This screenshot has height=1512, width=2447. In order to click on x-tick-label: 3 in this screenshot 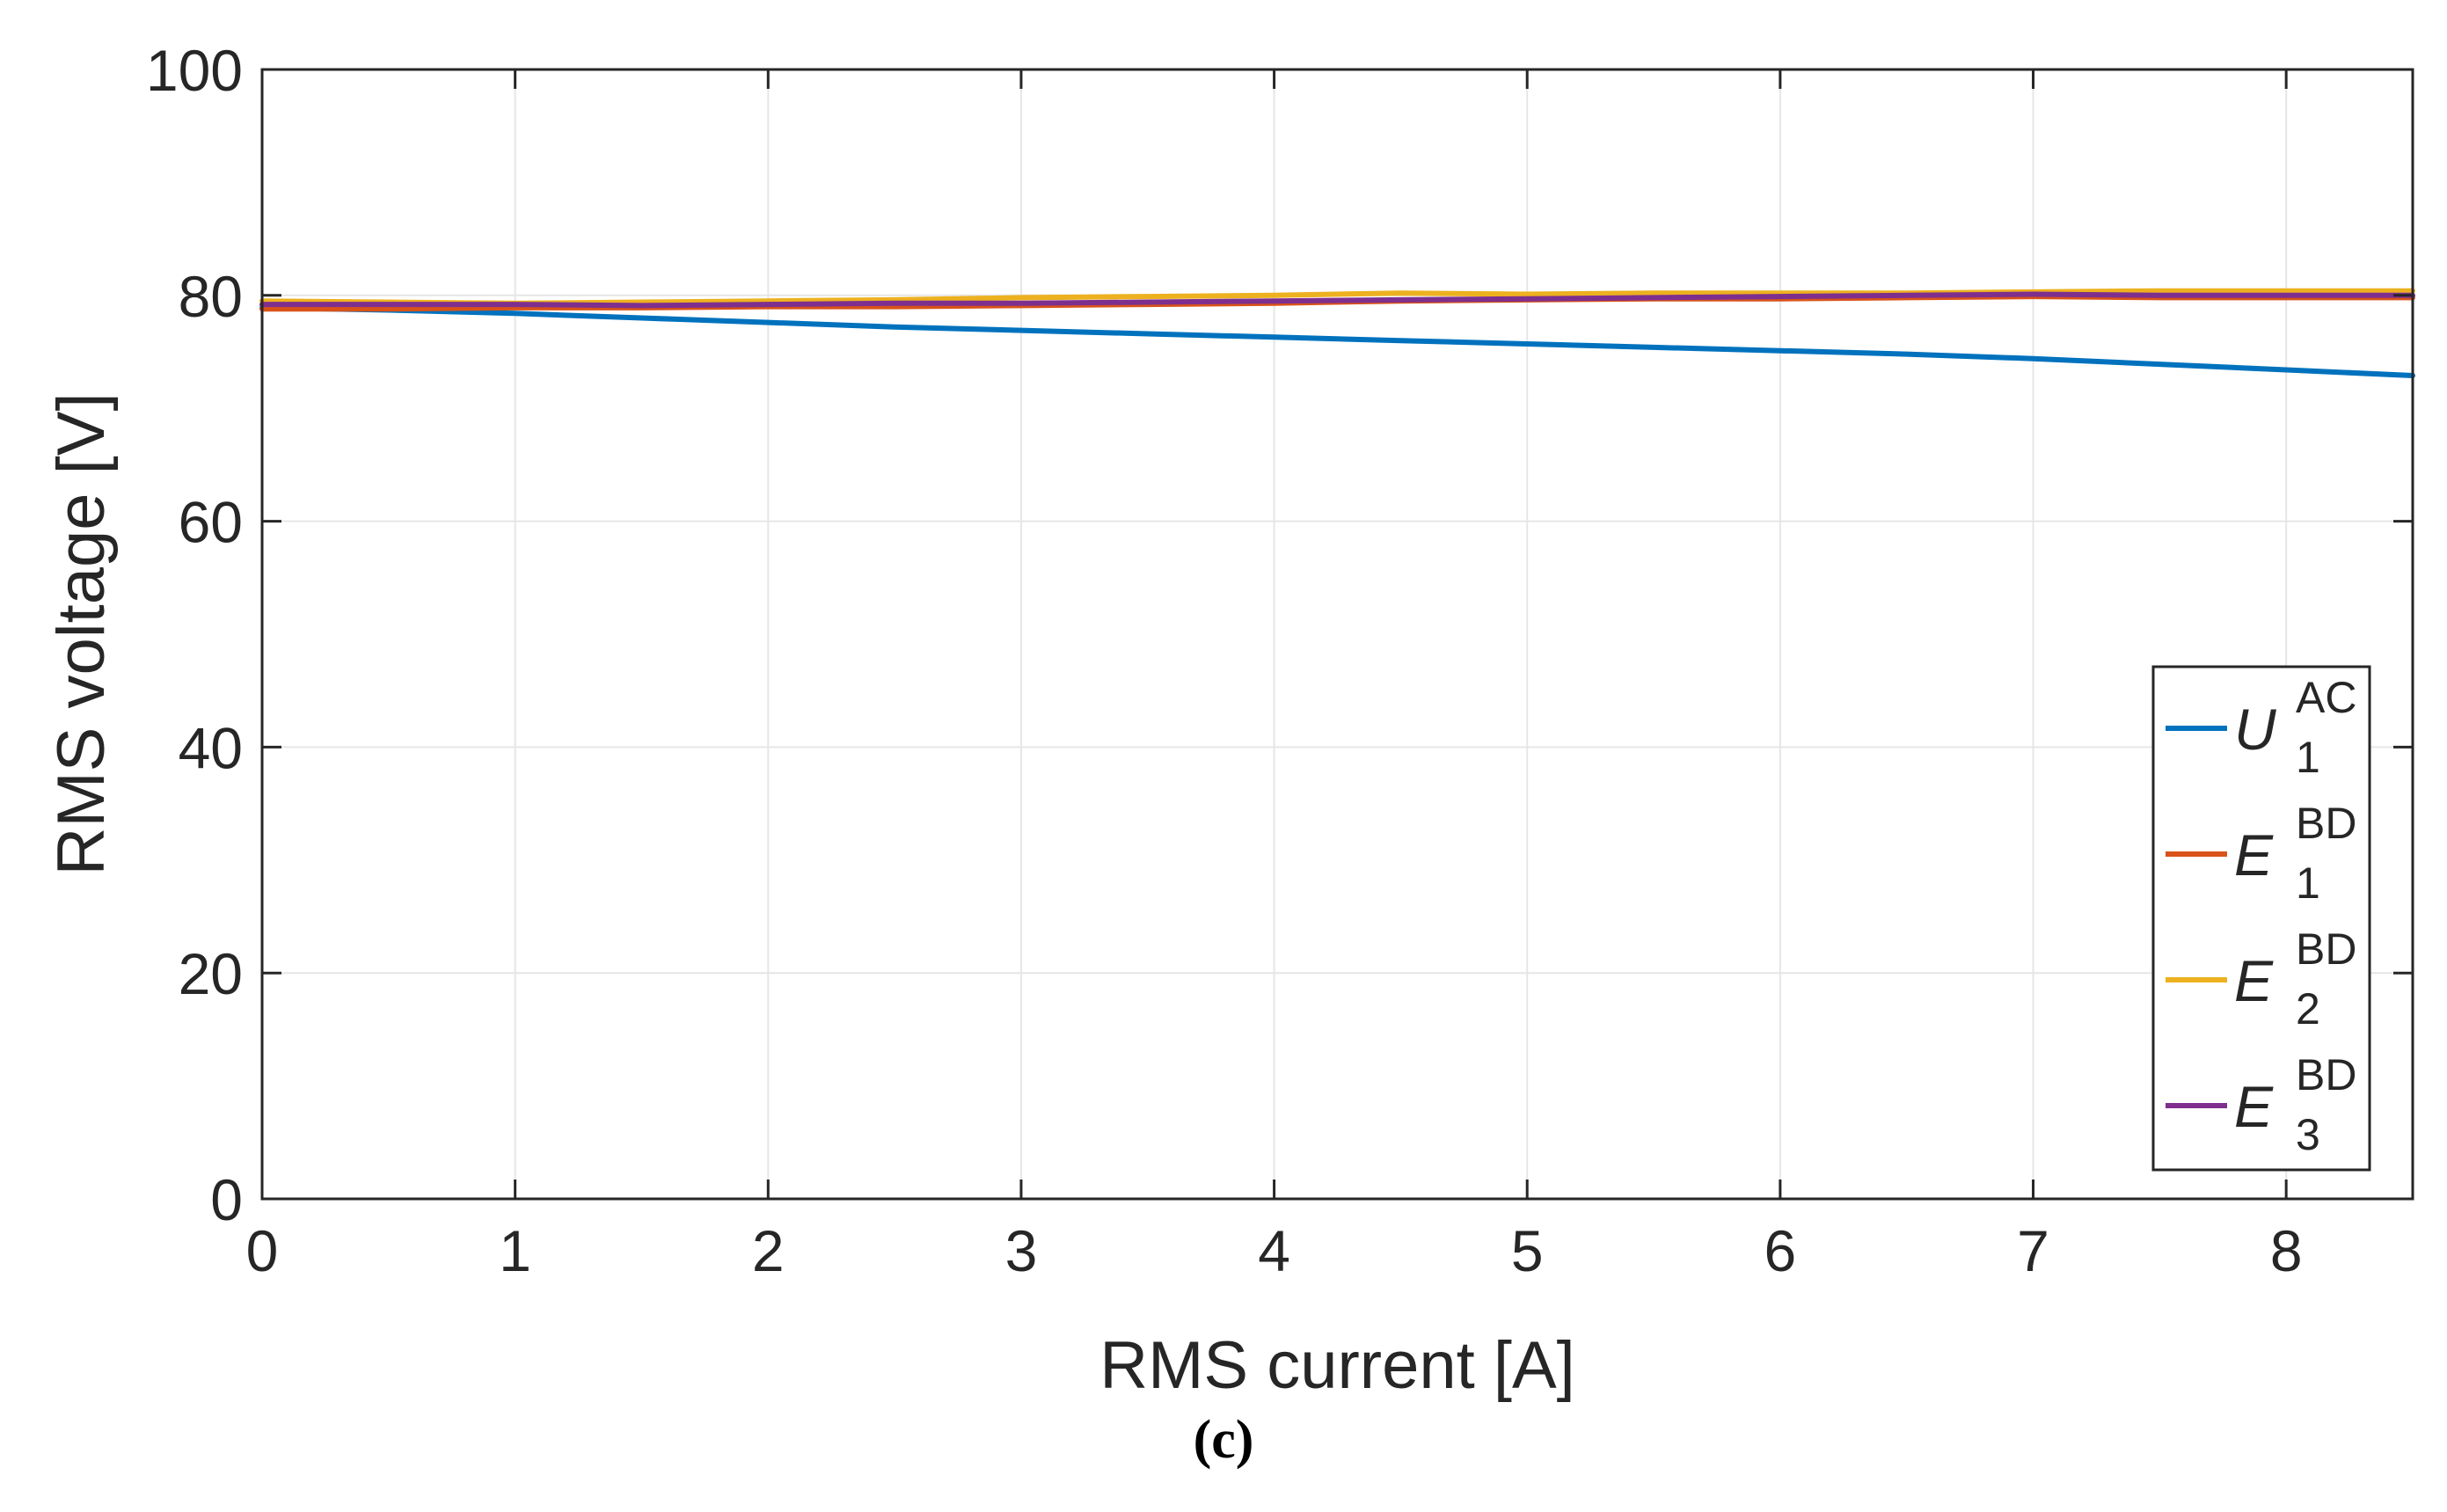, I will do `click(1022, 1250)`.